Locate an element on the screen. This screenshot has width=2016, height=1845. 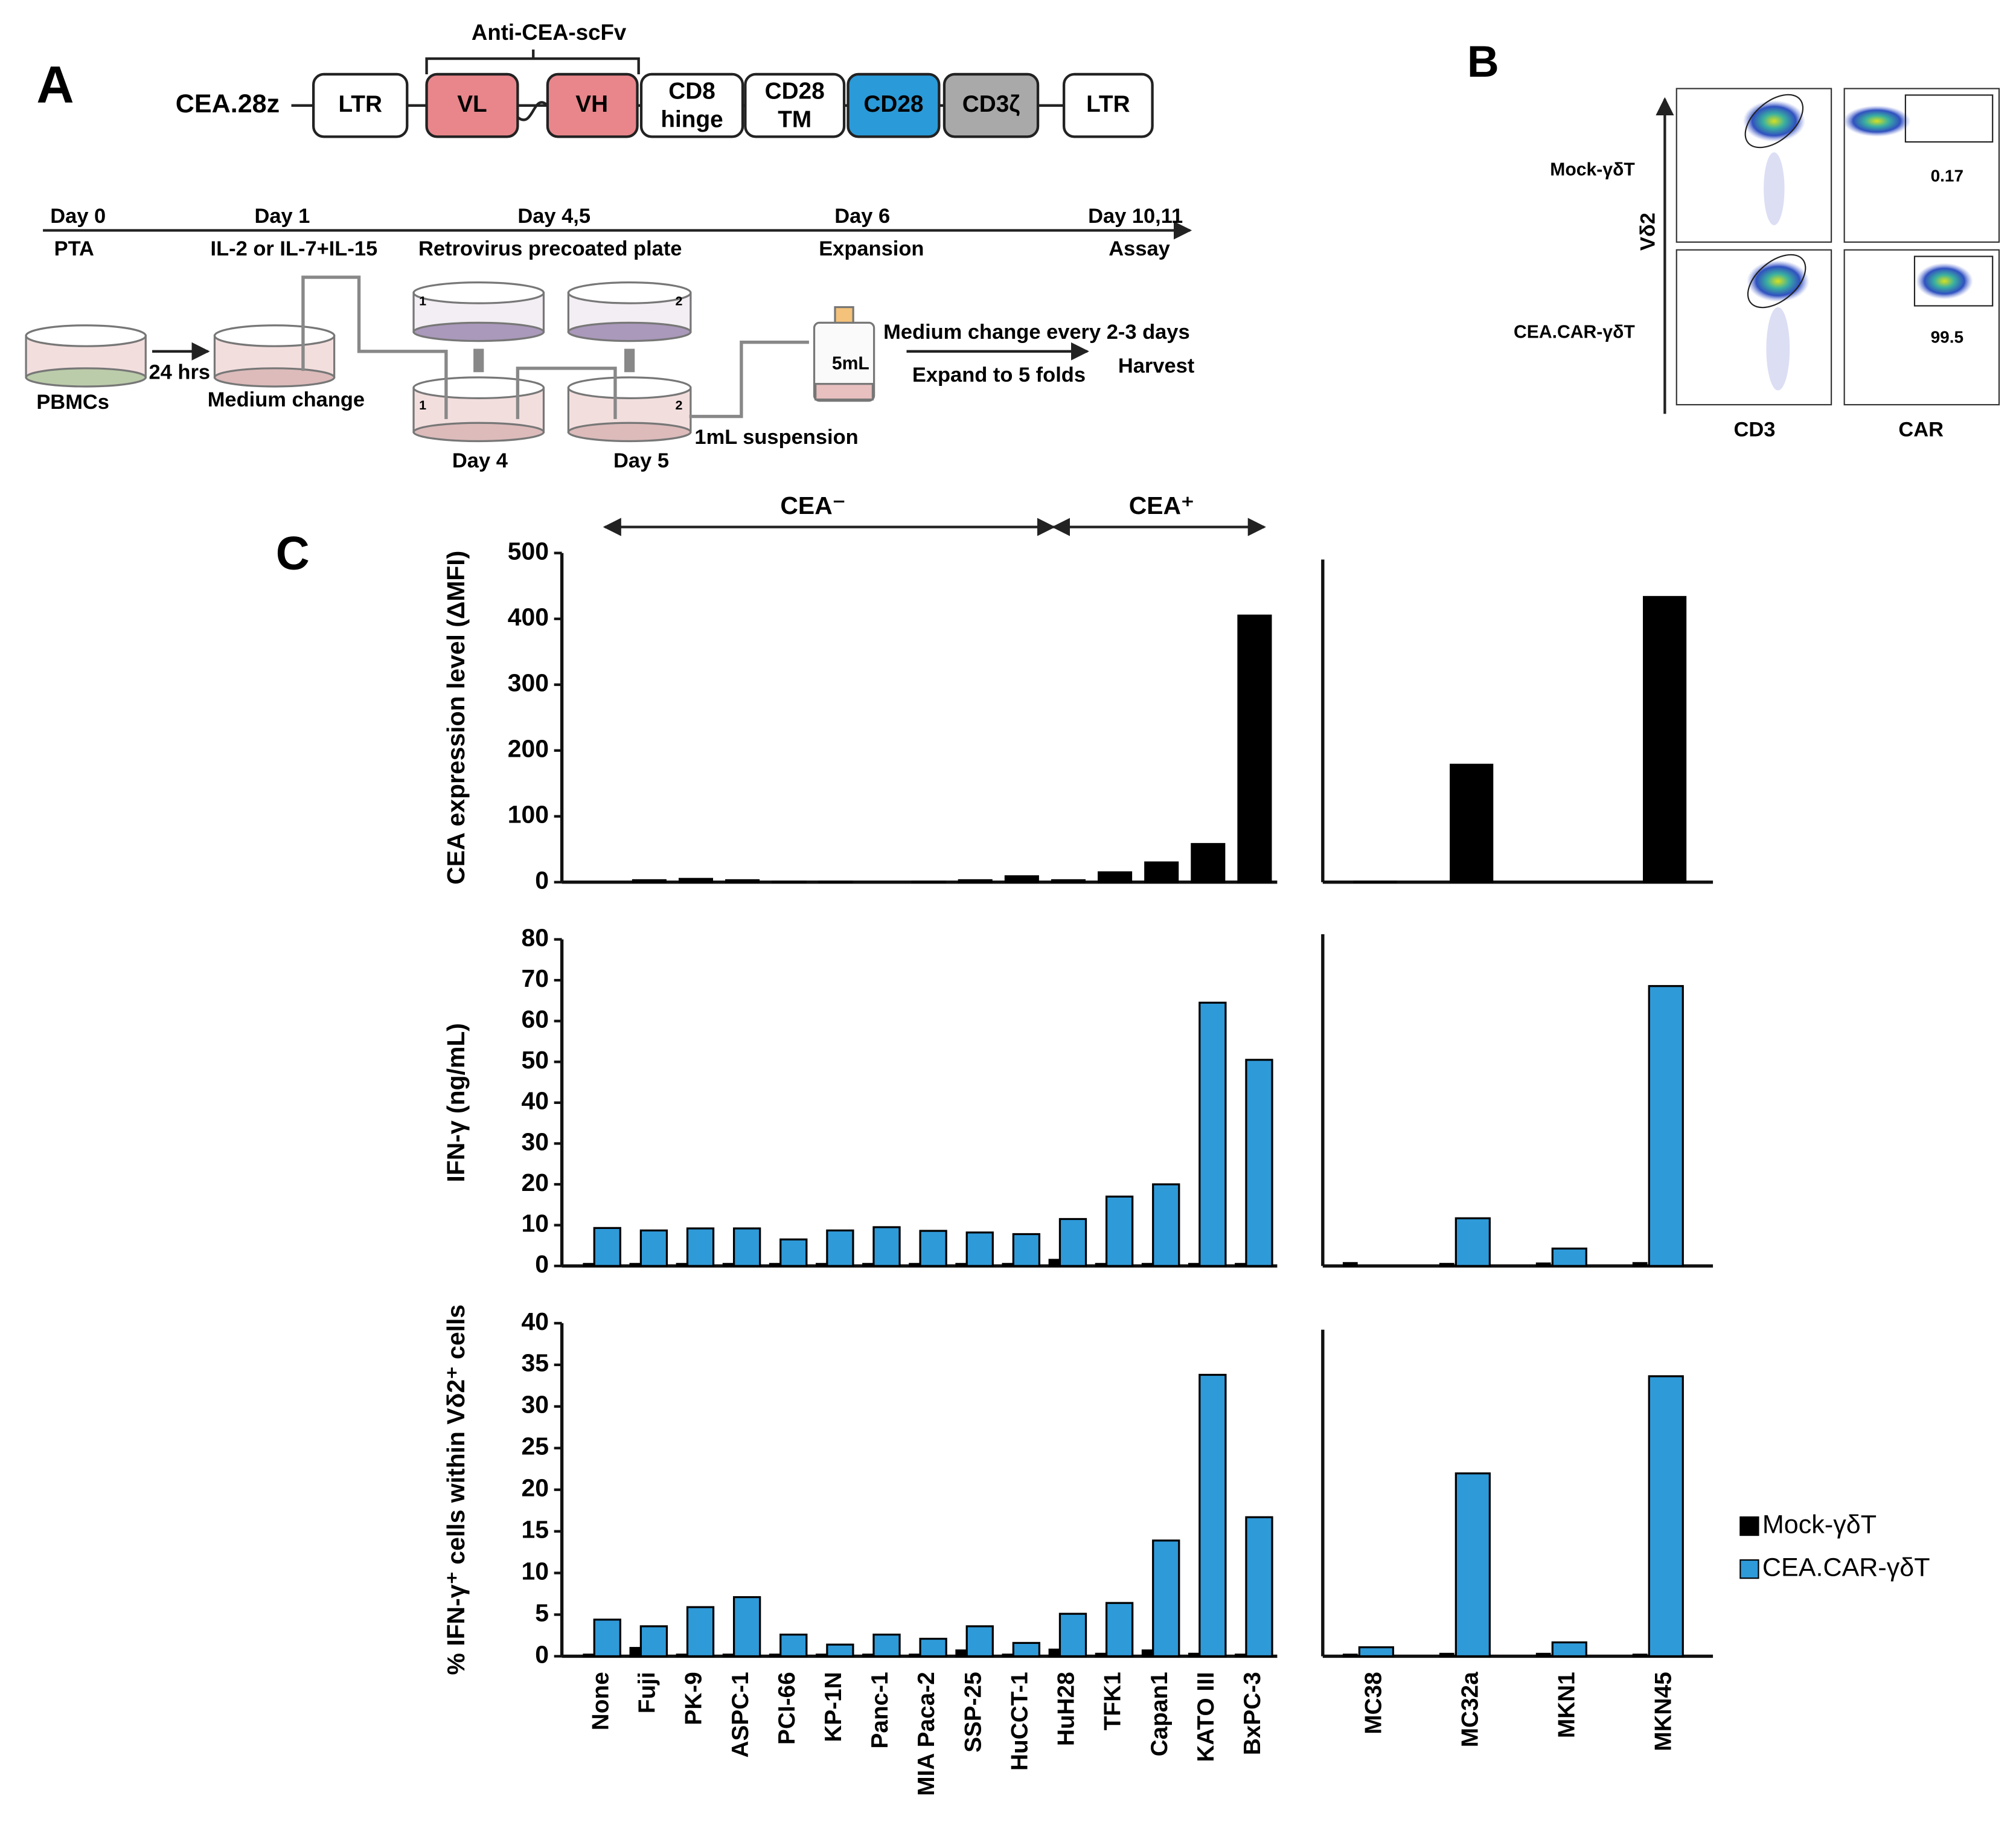
protocol-label: Expand to 5 folds is located at coordinates (999, 376).